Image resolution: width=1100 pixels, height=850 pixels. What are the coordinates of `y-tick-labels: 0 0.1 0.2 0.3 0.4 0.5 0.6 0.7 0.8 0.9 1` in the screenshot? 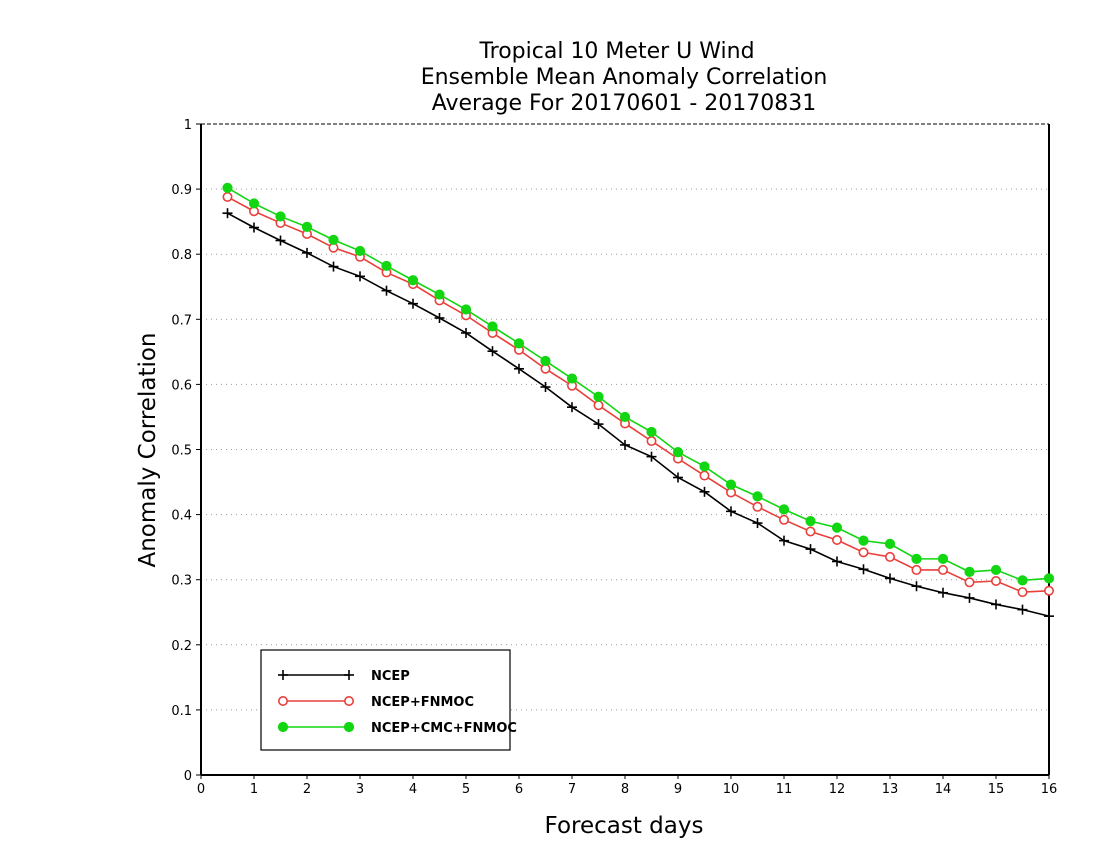 It's located at (186, 451).